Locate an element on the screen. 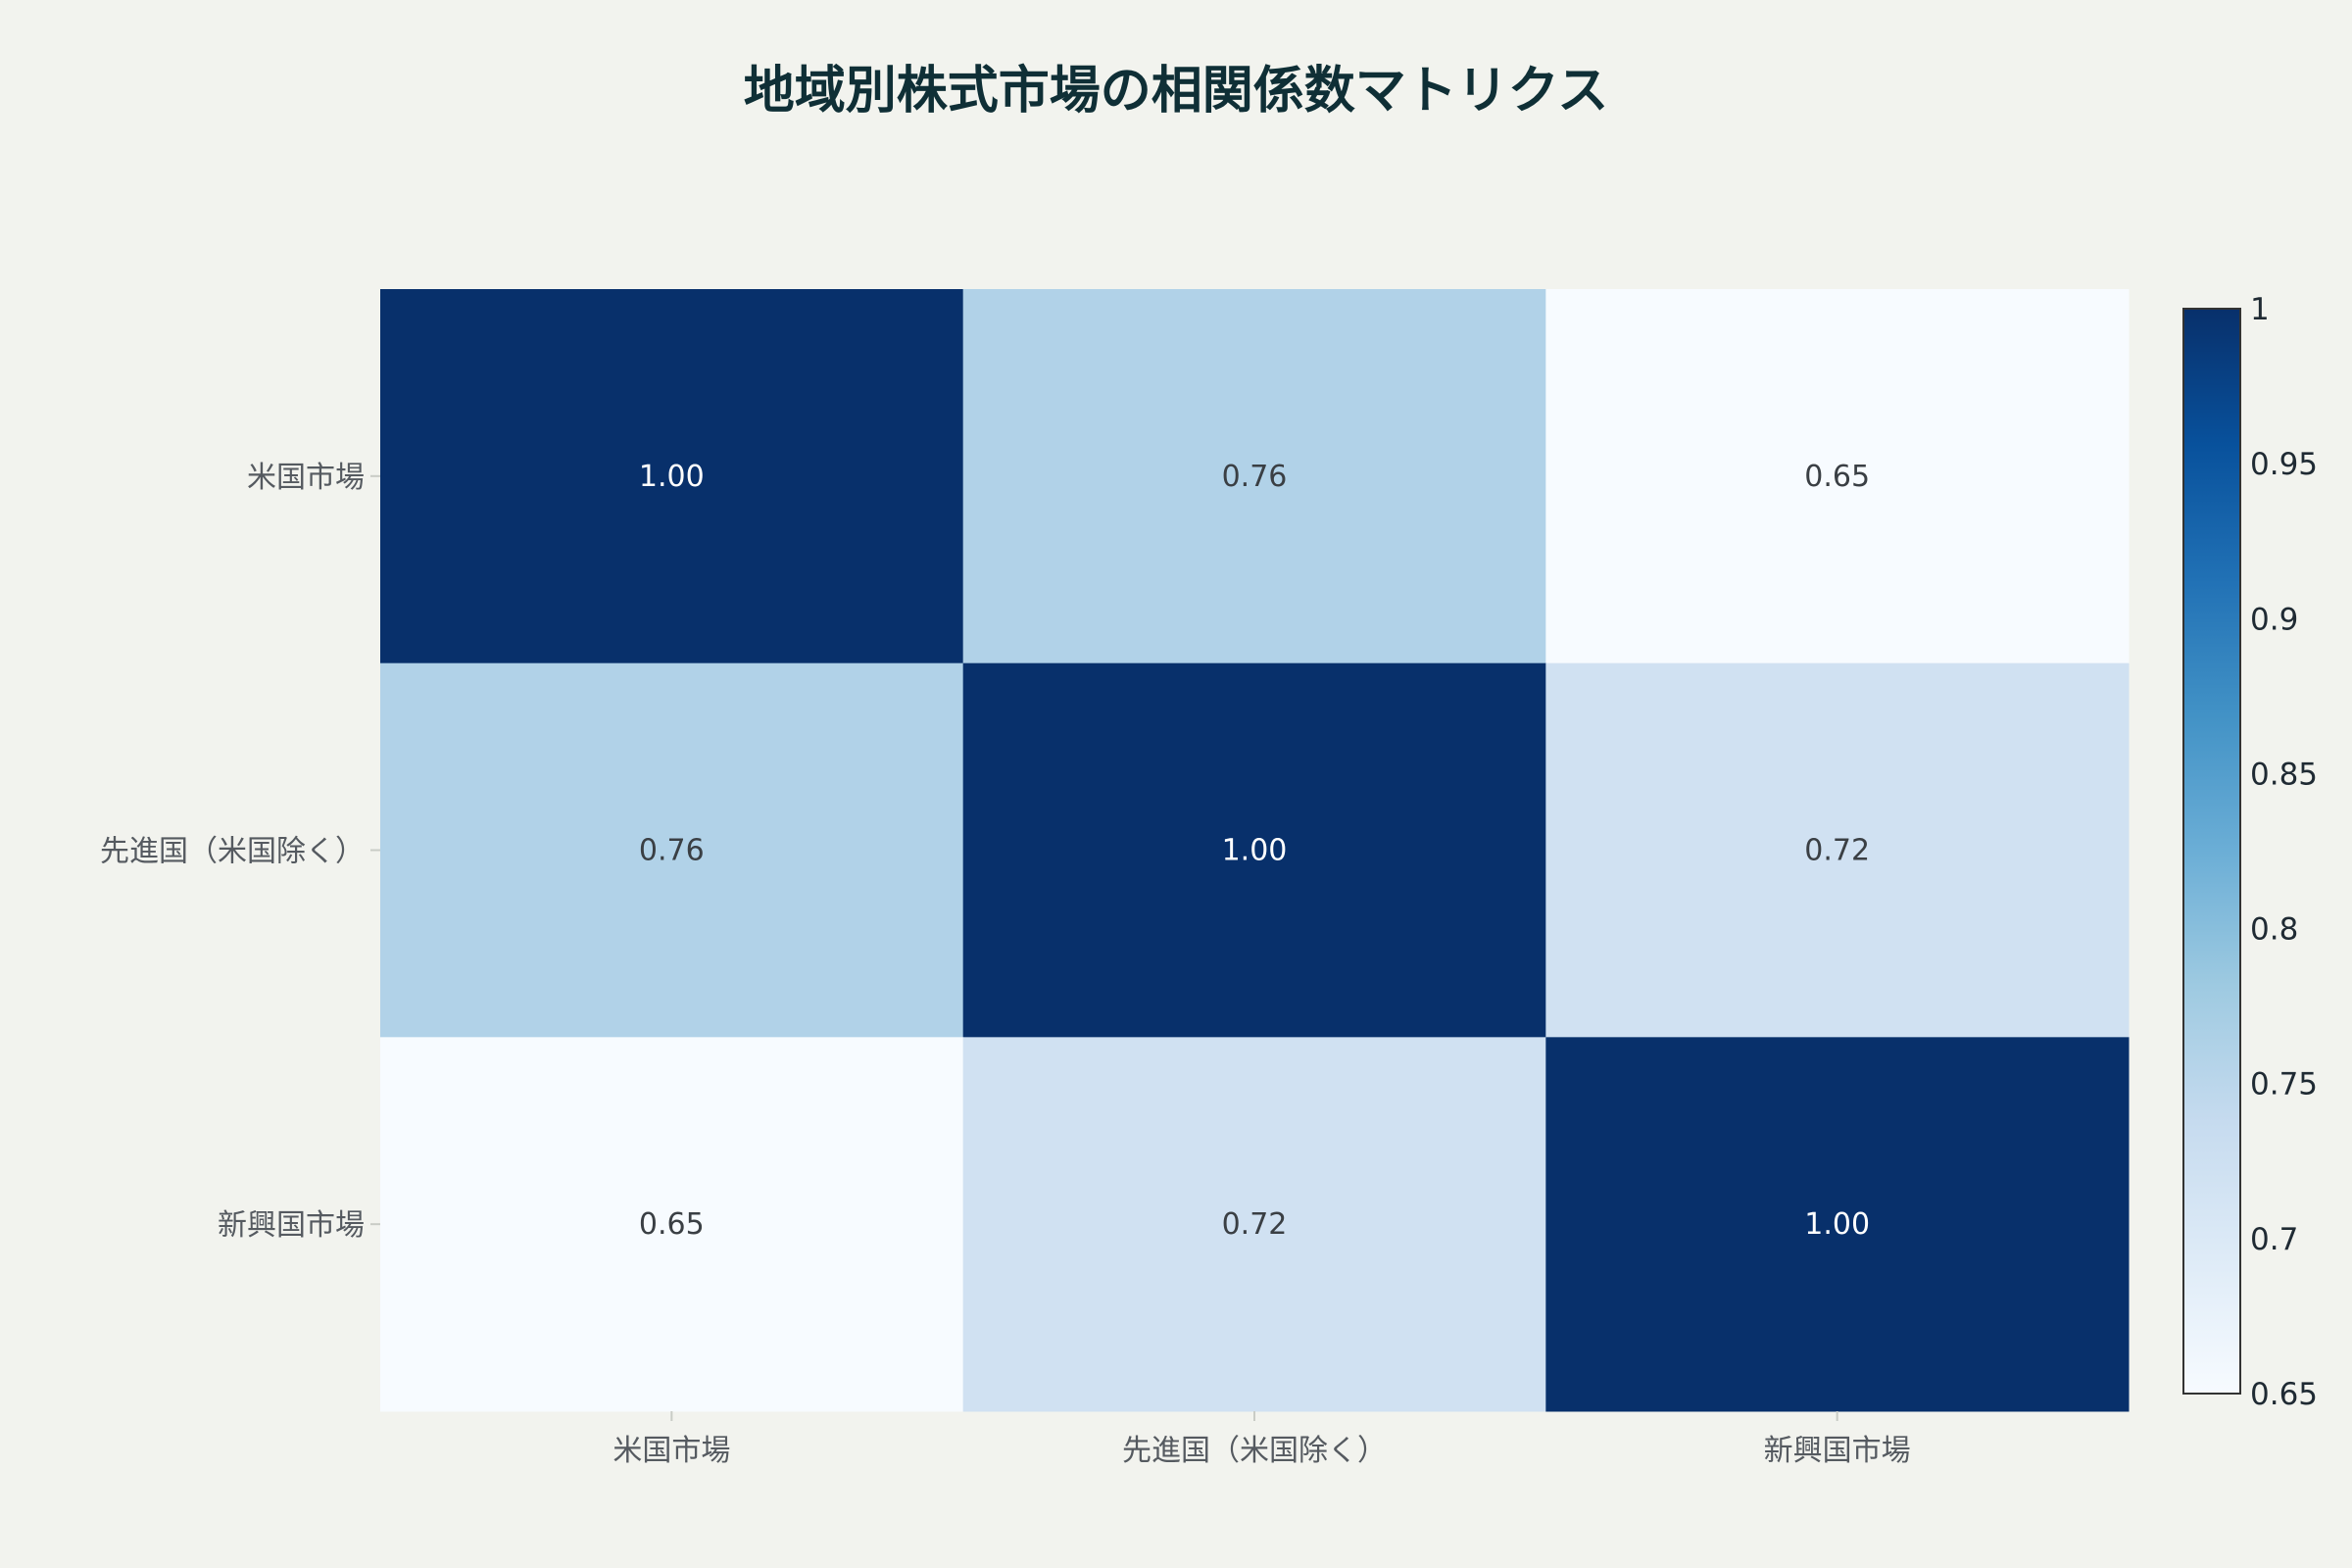  colorbar-tick-label-7: 1 is located at coordinates (2260, 309).